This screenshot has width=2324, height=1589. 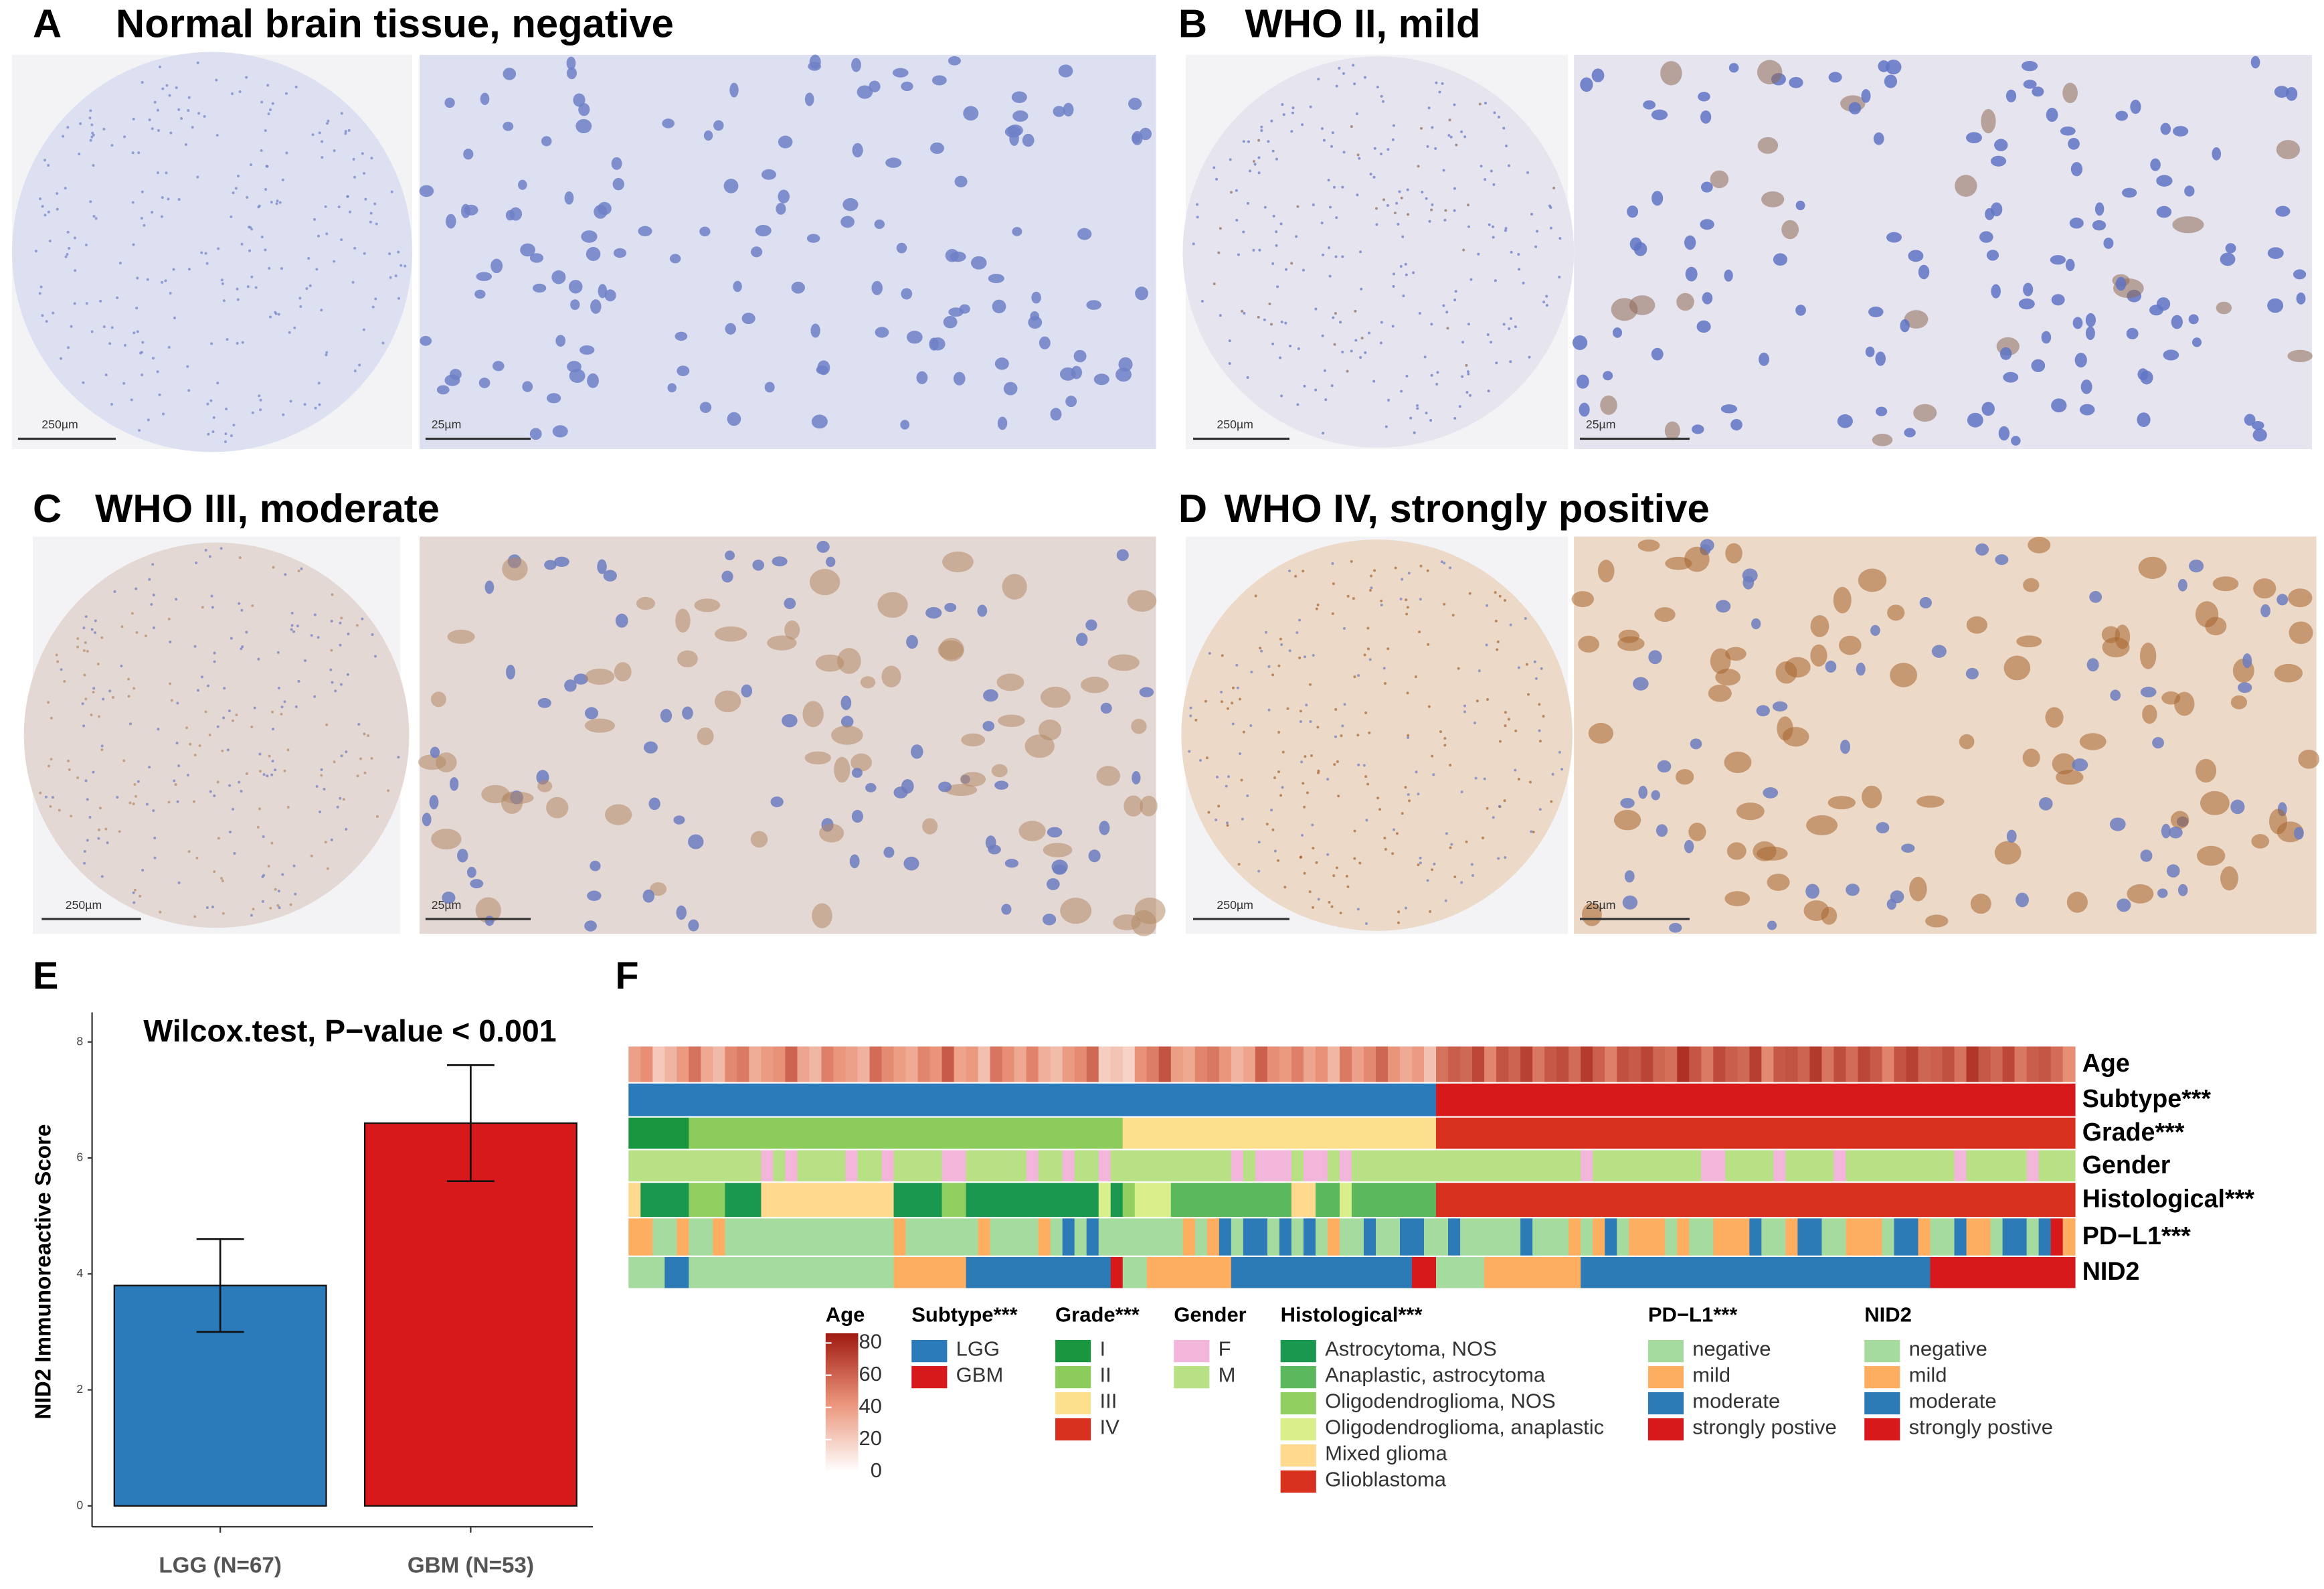 What do you see at coordinates (842, 1403) in the screenshot?
I see `age-colorbar` at bounding box center [842, 1403].